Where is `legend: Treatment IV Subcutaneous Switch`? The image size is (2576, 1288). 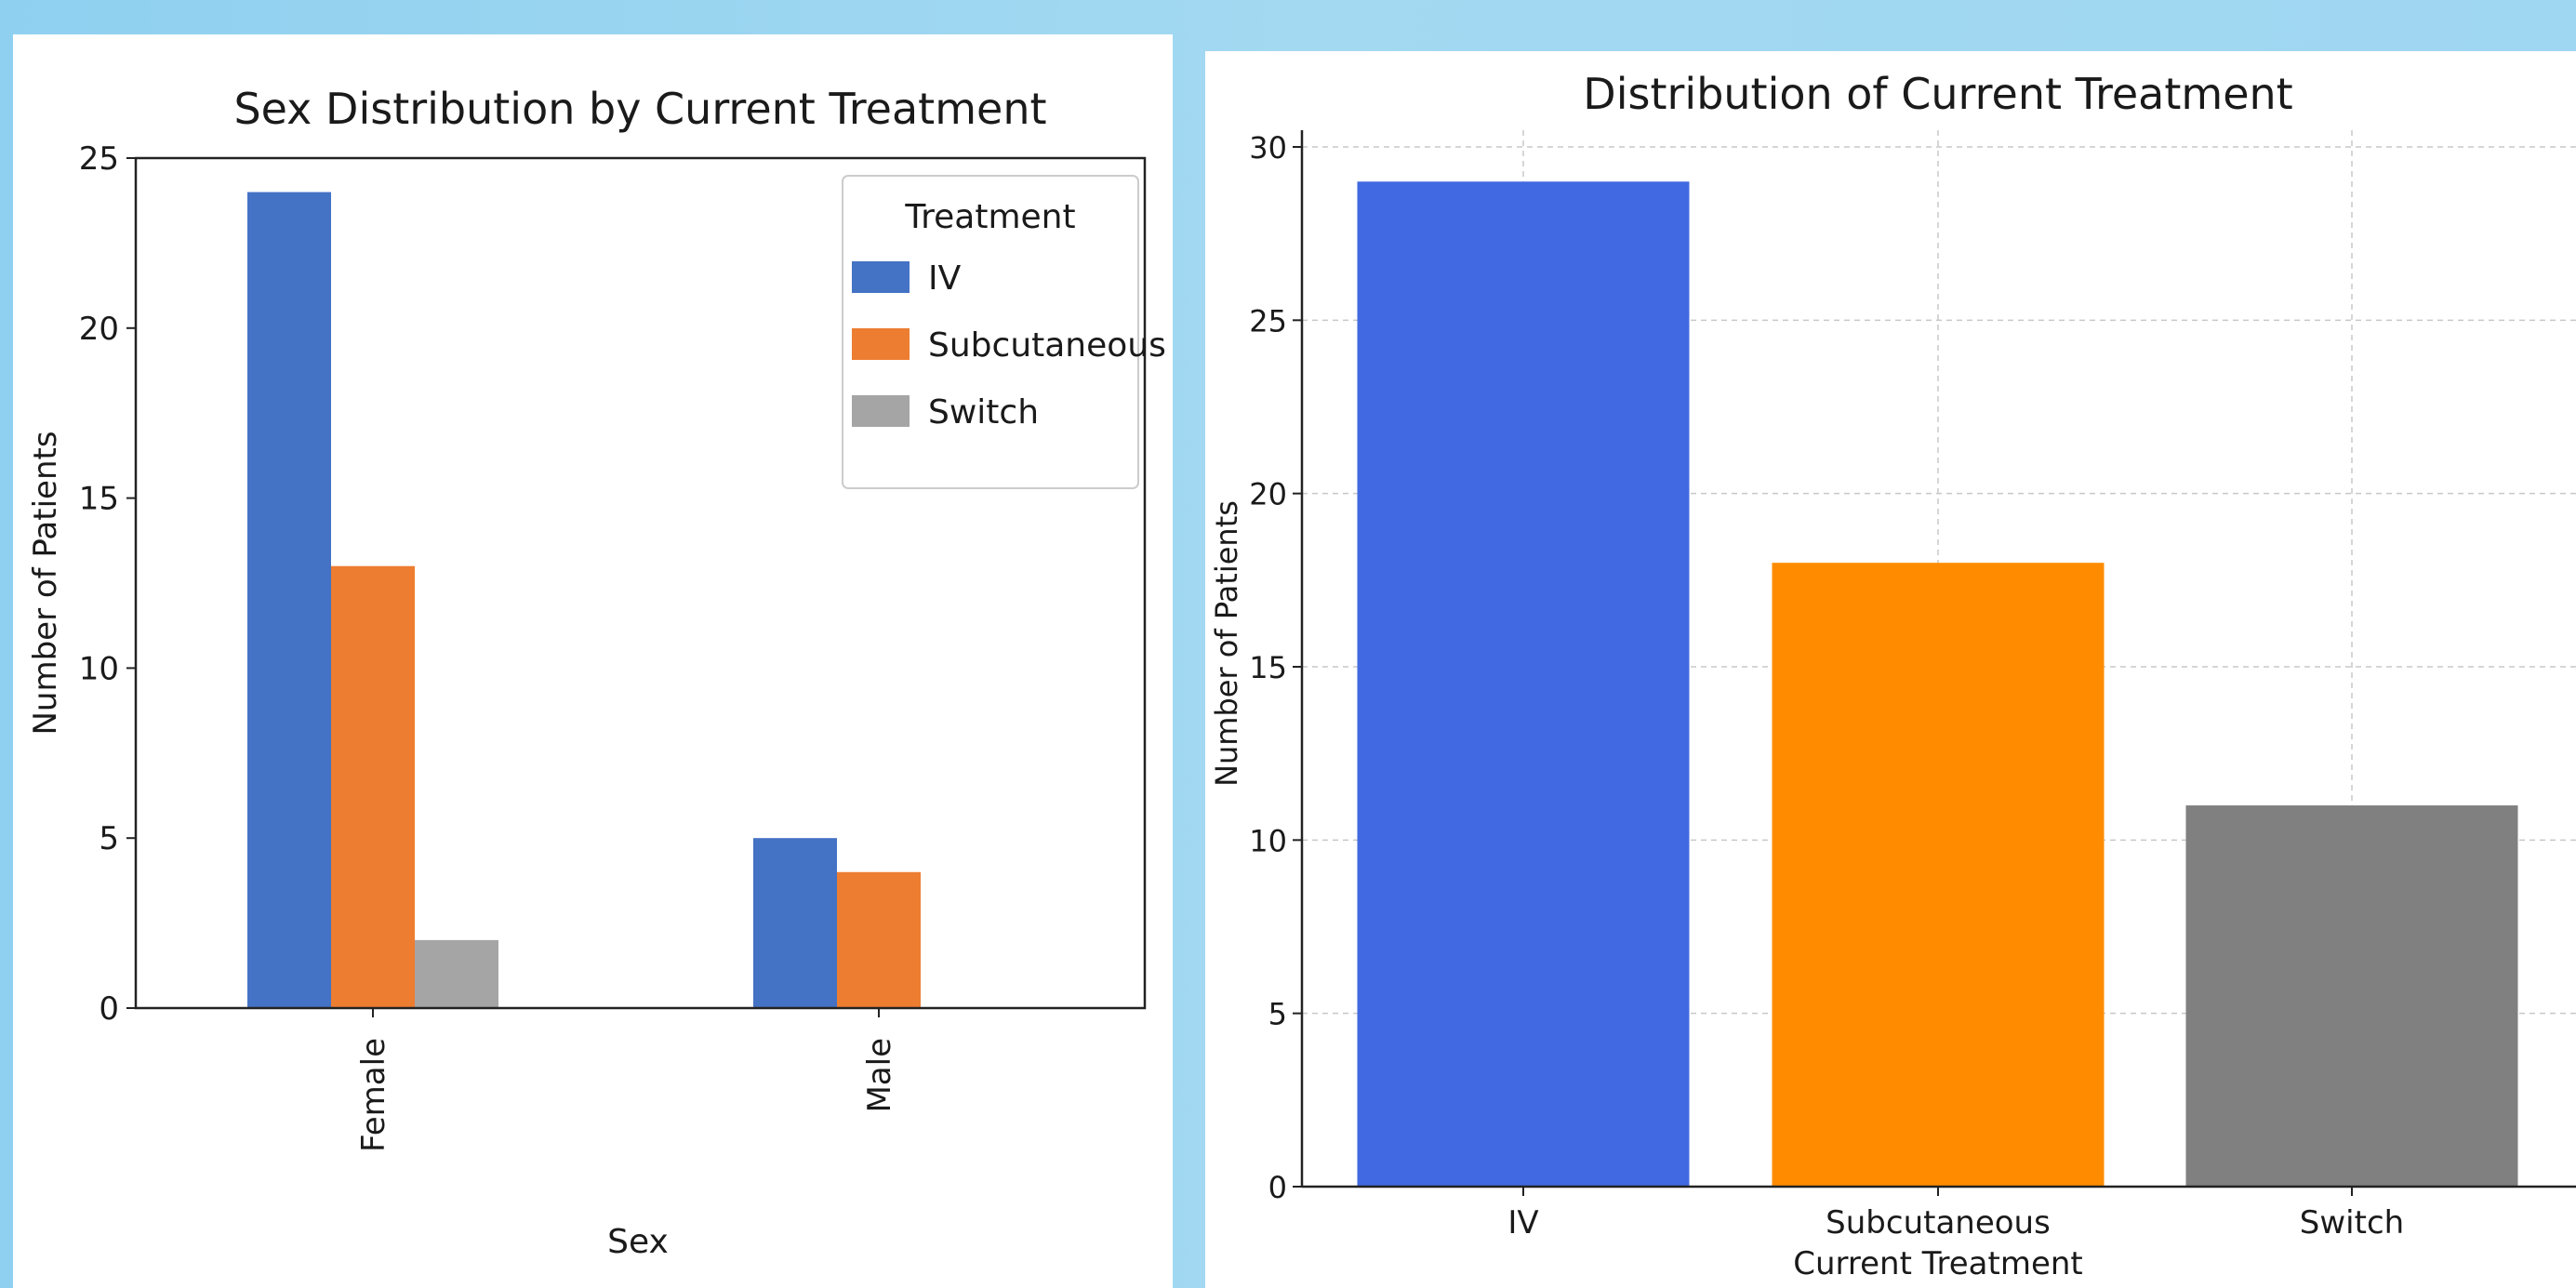
legend: Treatment IV Subcutaneous Switch is located at coordinates (1004, 332).